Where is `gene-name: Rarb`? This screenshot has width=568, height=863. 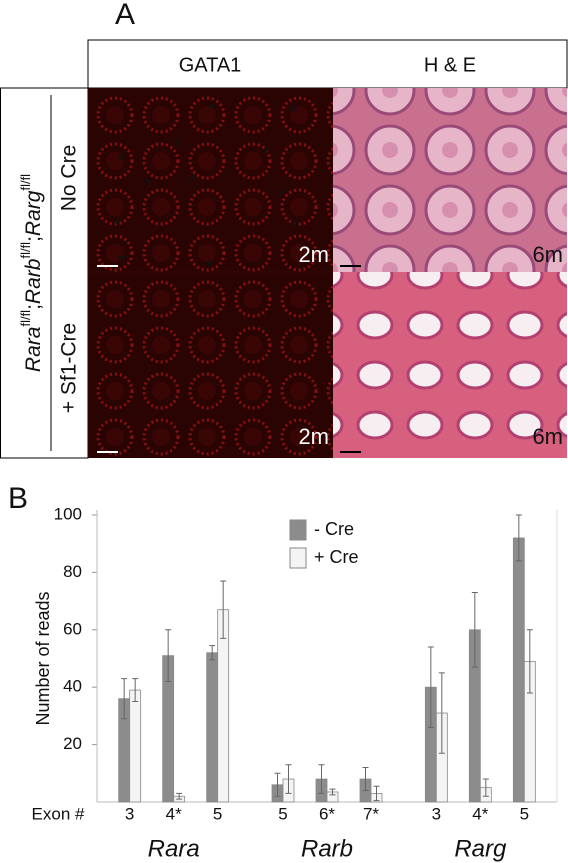
gene-name: Rarb is located at coordinates (33, 281).